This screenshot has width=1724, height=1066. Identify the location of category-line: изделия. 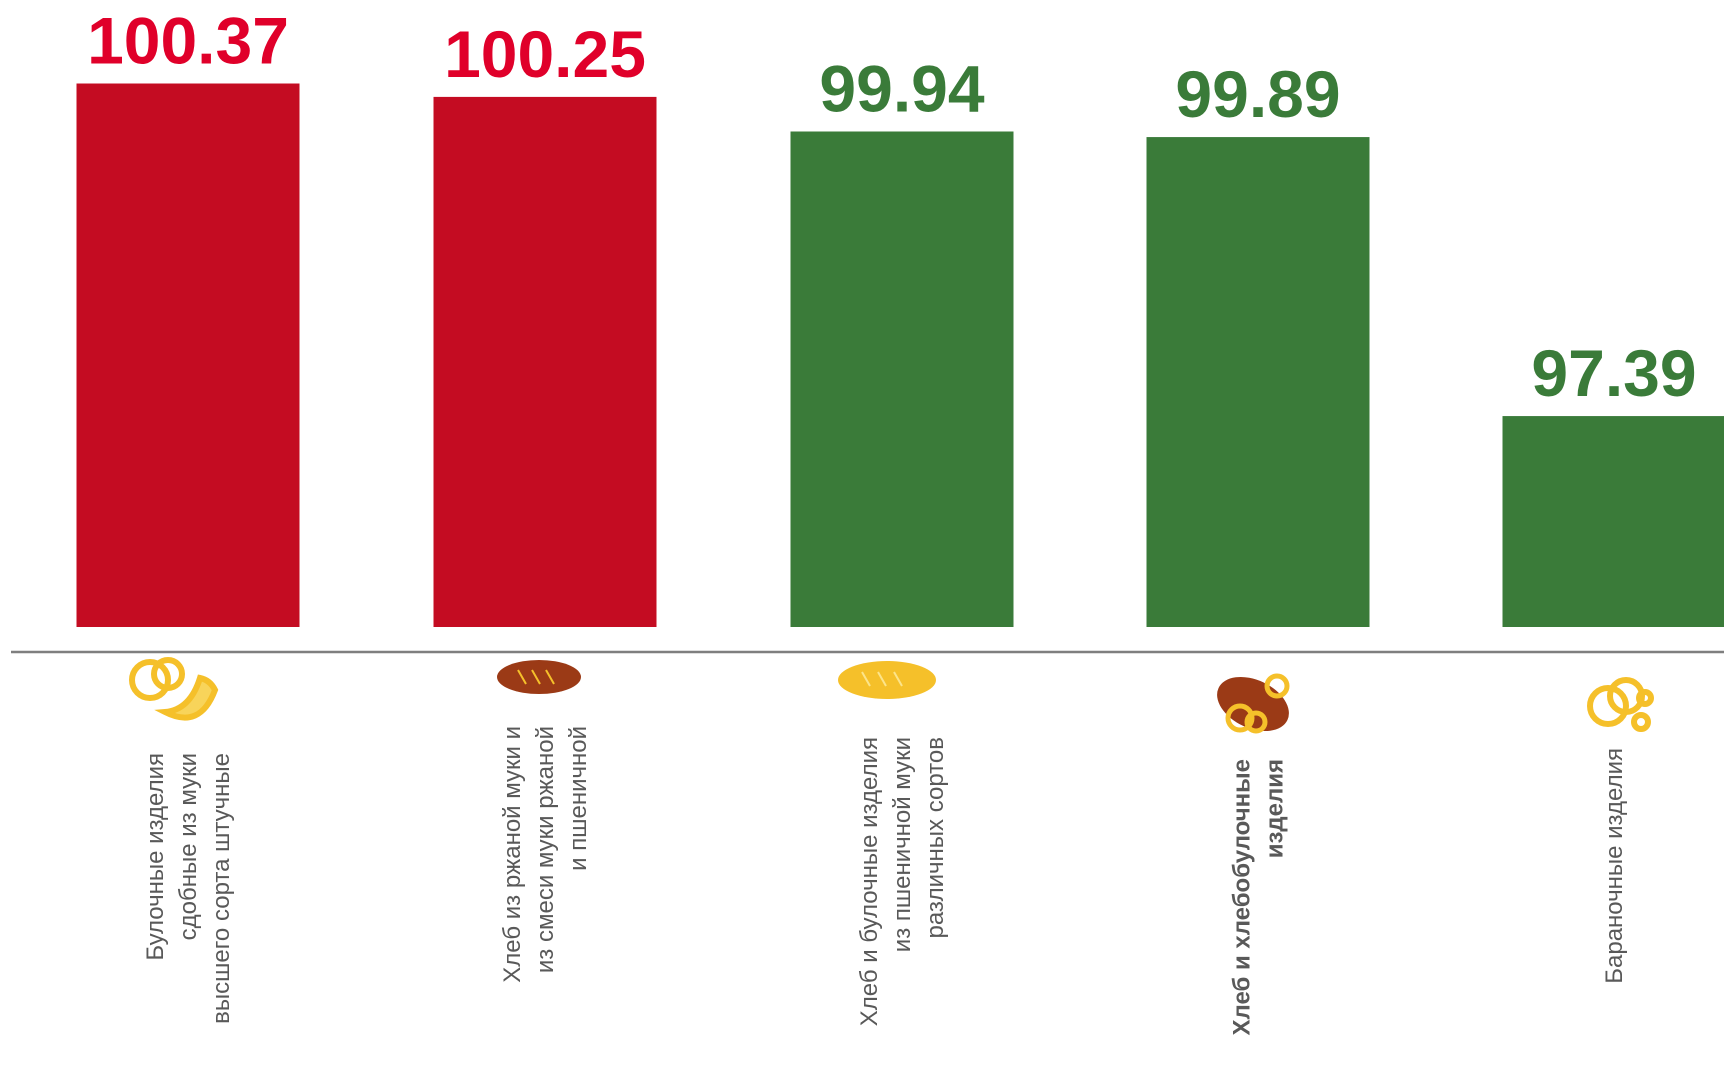
(1275, 808).